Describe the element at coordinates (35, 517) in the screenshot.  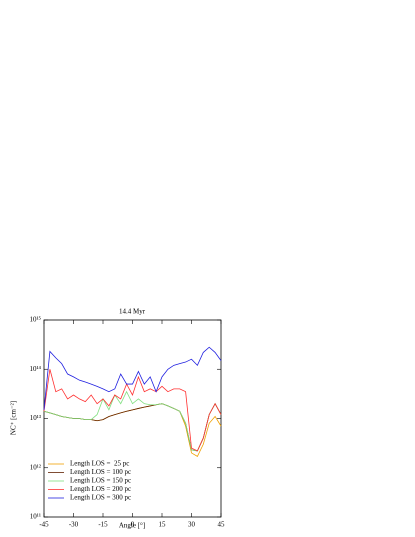
I see `y-tick-label: 10¹¹` at that location.